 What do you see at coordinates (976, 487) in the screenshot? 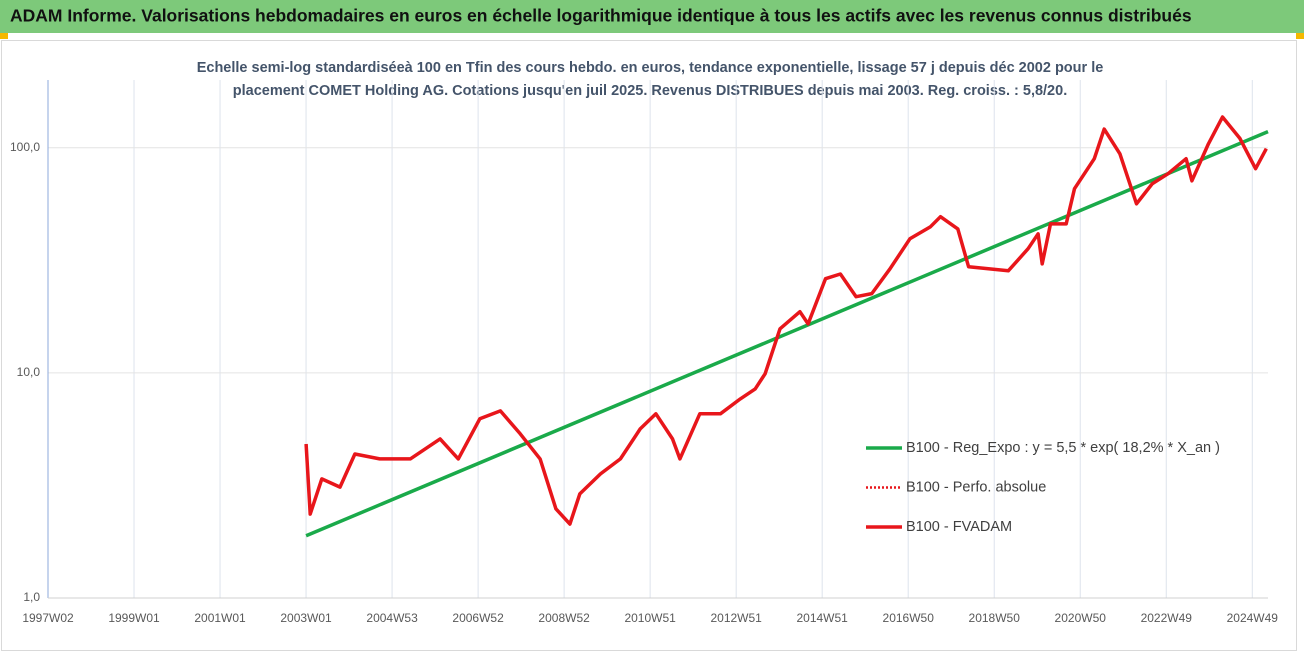
I see `legend-label: B100 - Perfo. absolue` at bounding box center [976, 487].